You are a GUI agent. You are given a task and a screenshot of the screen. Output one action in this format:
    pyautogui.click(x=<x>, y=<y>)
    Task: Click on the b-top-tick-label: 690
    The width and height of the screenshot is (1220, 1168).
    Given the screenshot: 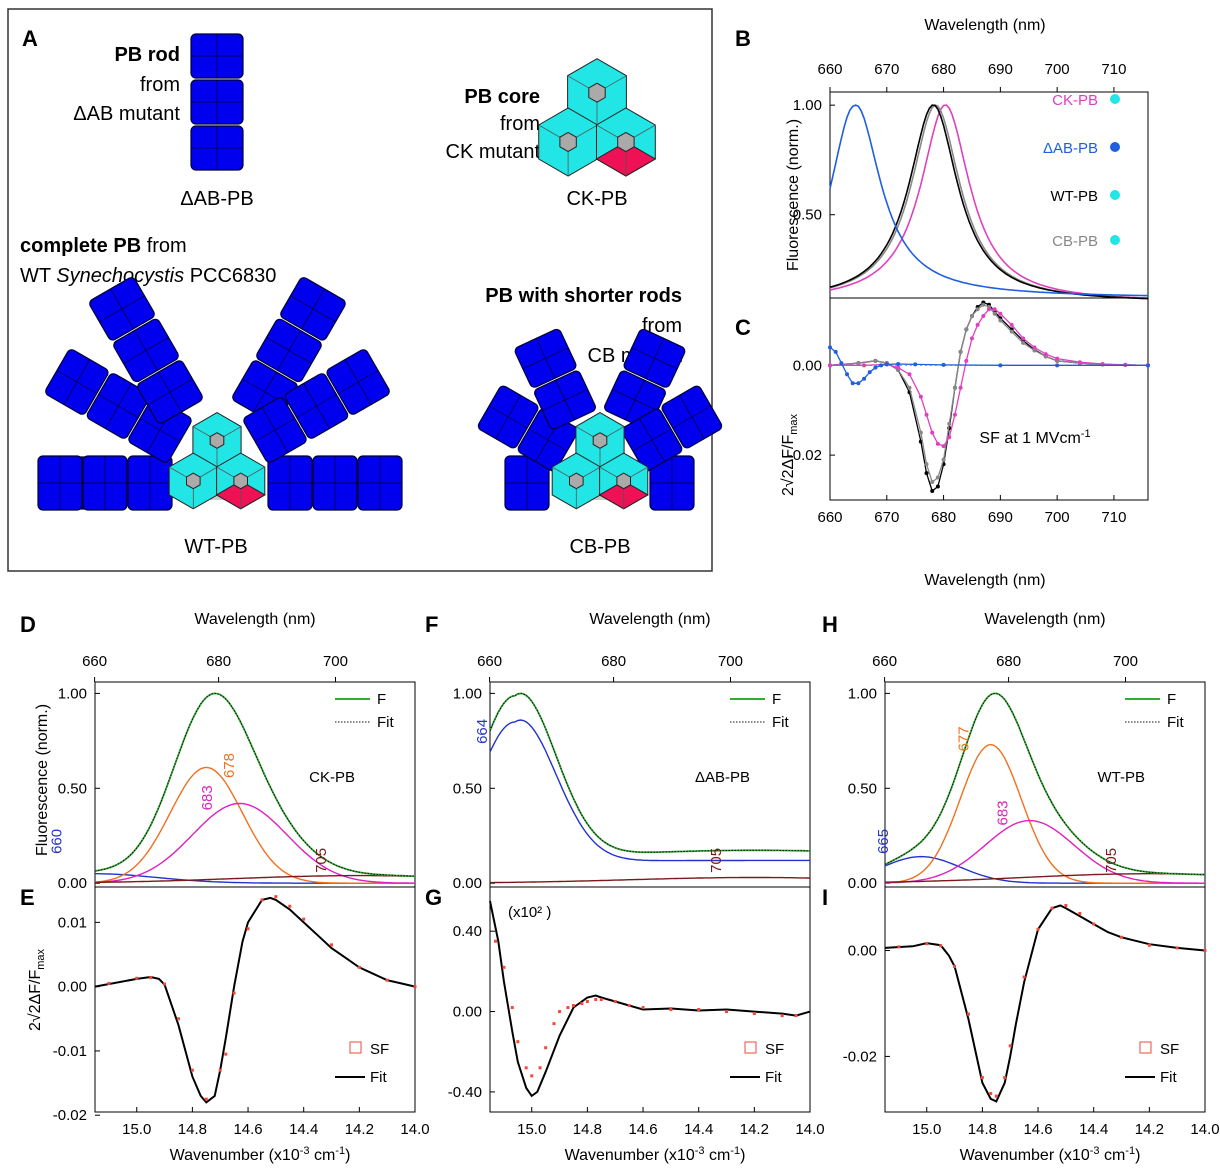 What is the action you would take?
    pyautogui.click(x=1000, y=69)
    